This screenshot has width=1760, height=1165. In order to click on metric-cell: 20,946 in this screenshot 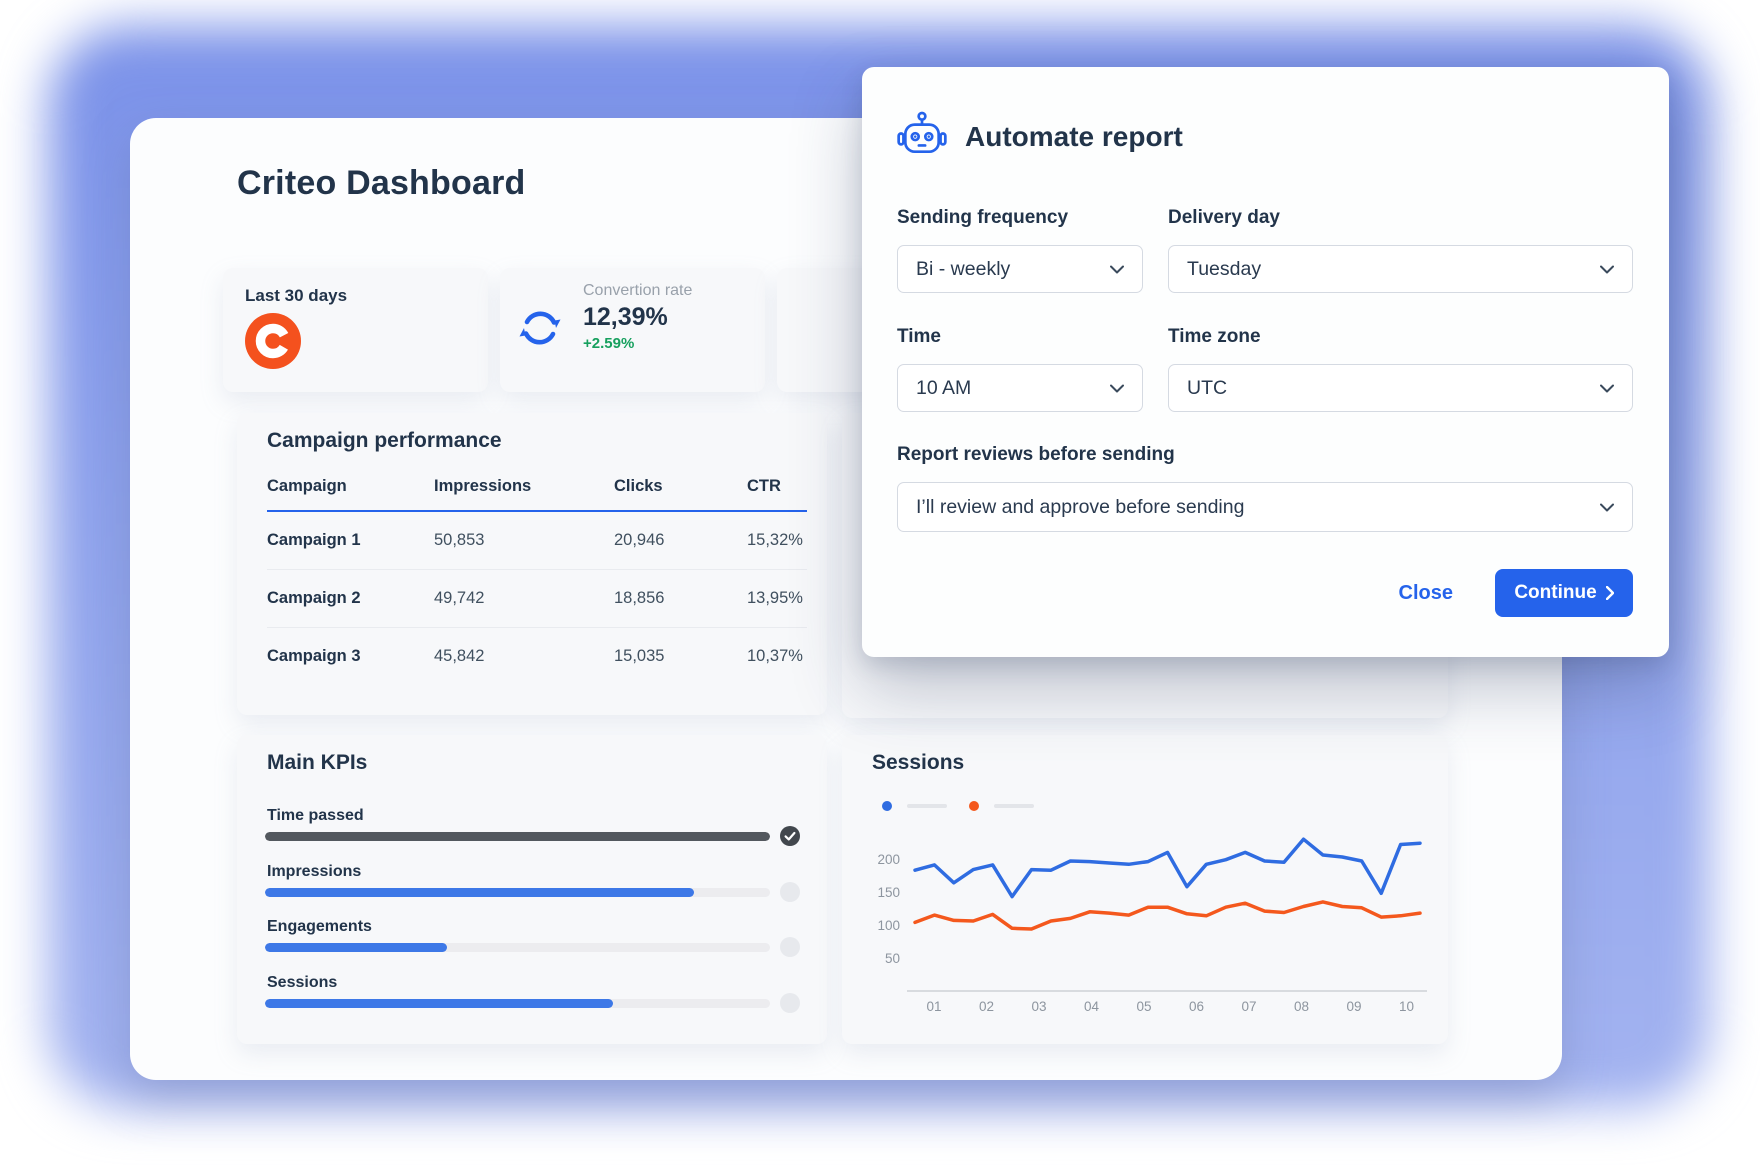, I will do `click(680, 540)`.